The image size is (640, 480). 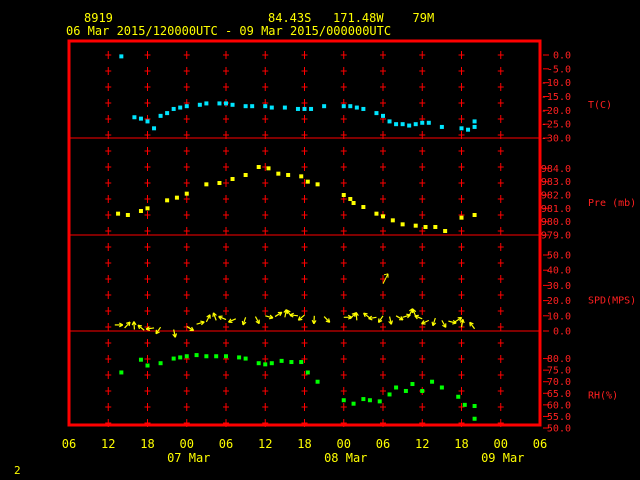 What do you see at coordinates (562, 56) in the screenshot?
I see `y-tick-label: 0.0` at bounding box center [562, 56].